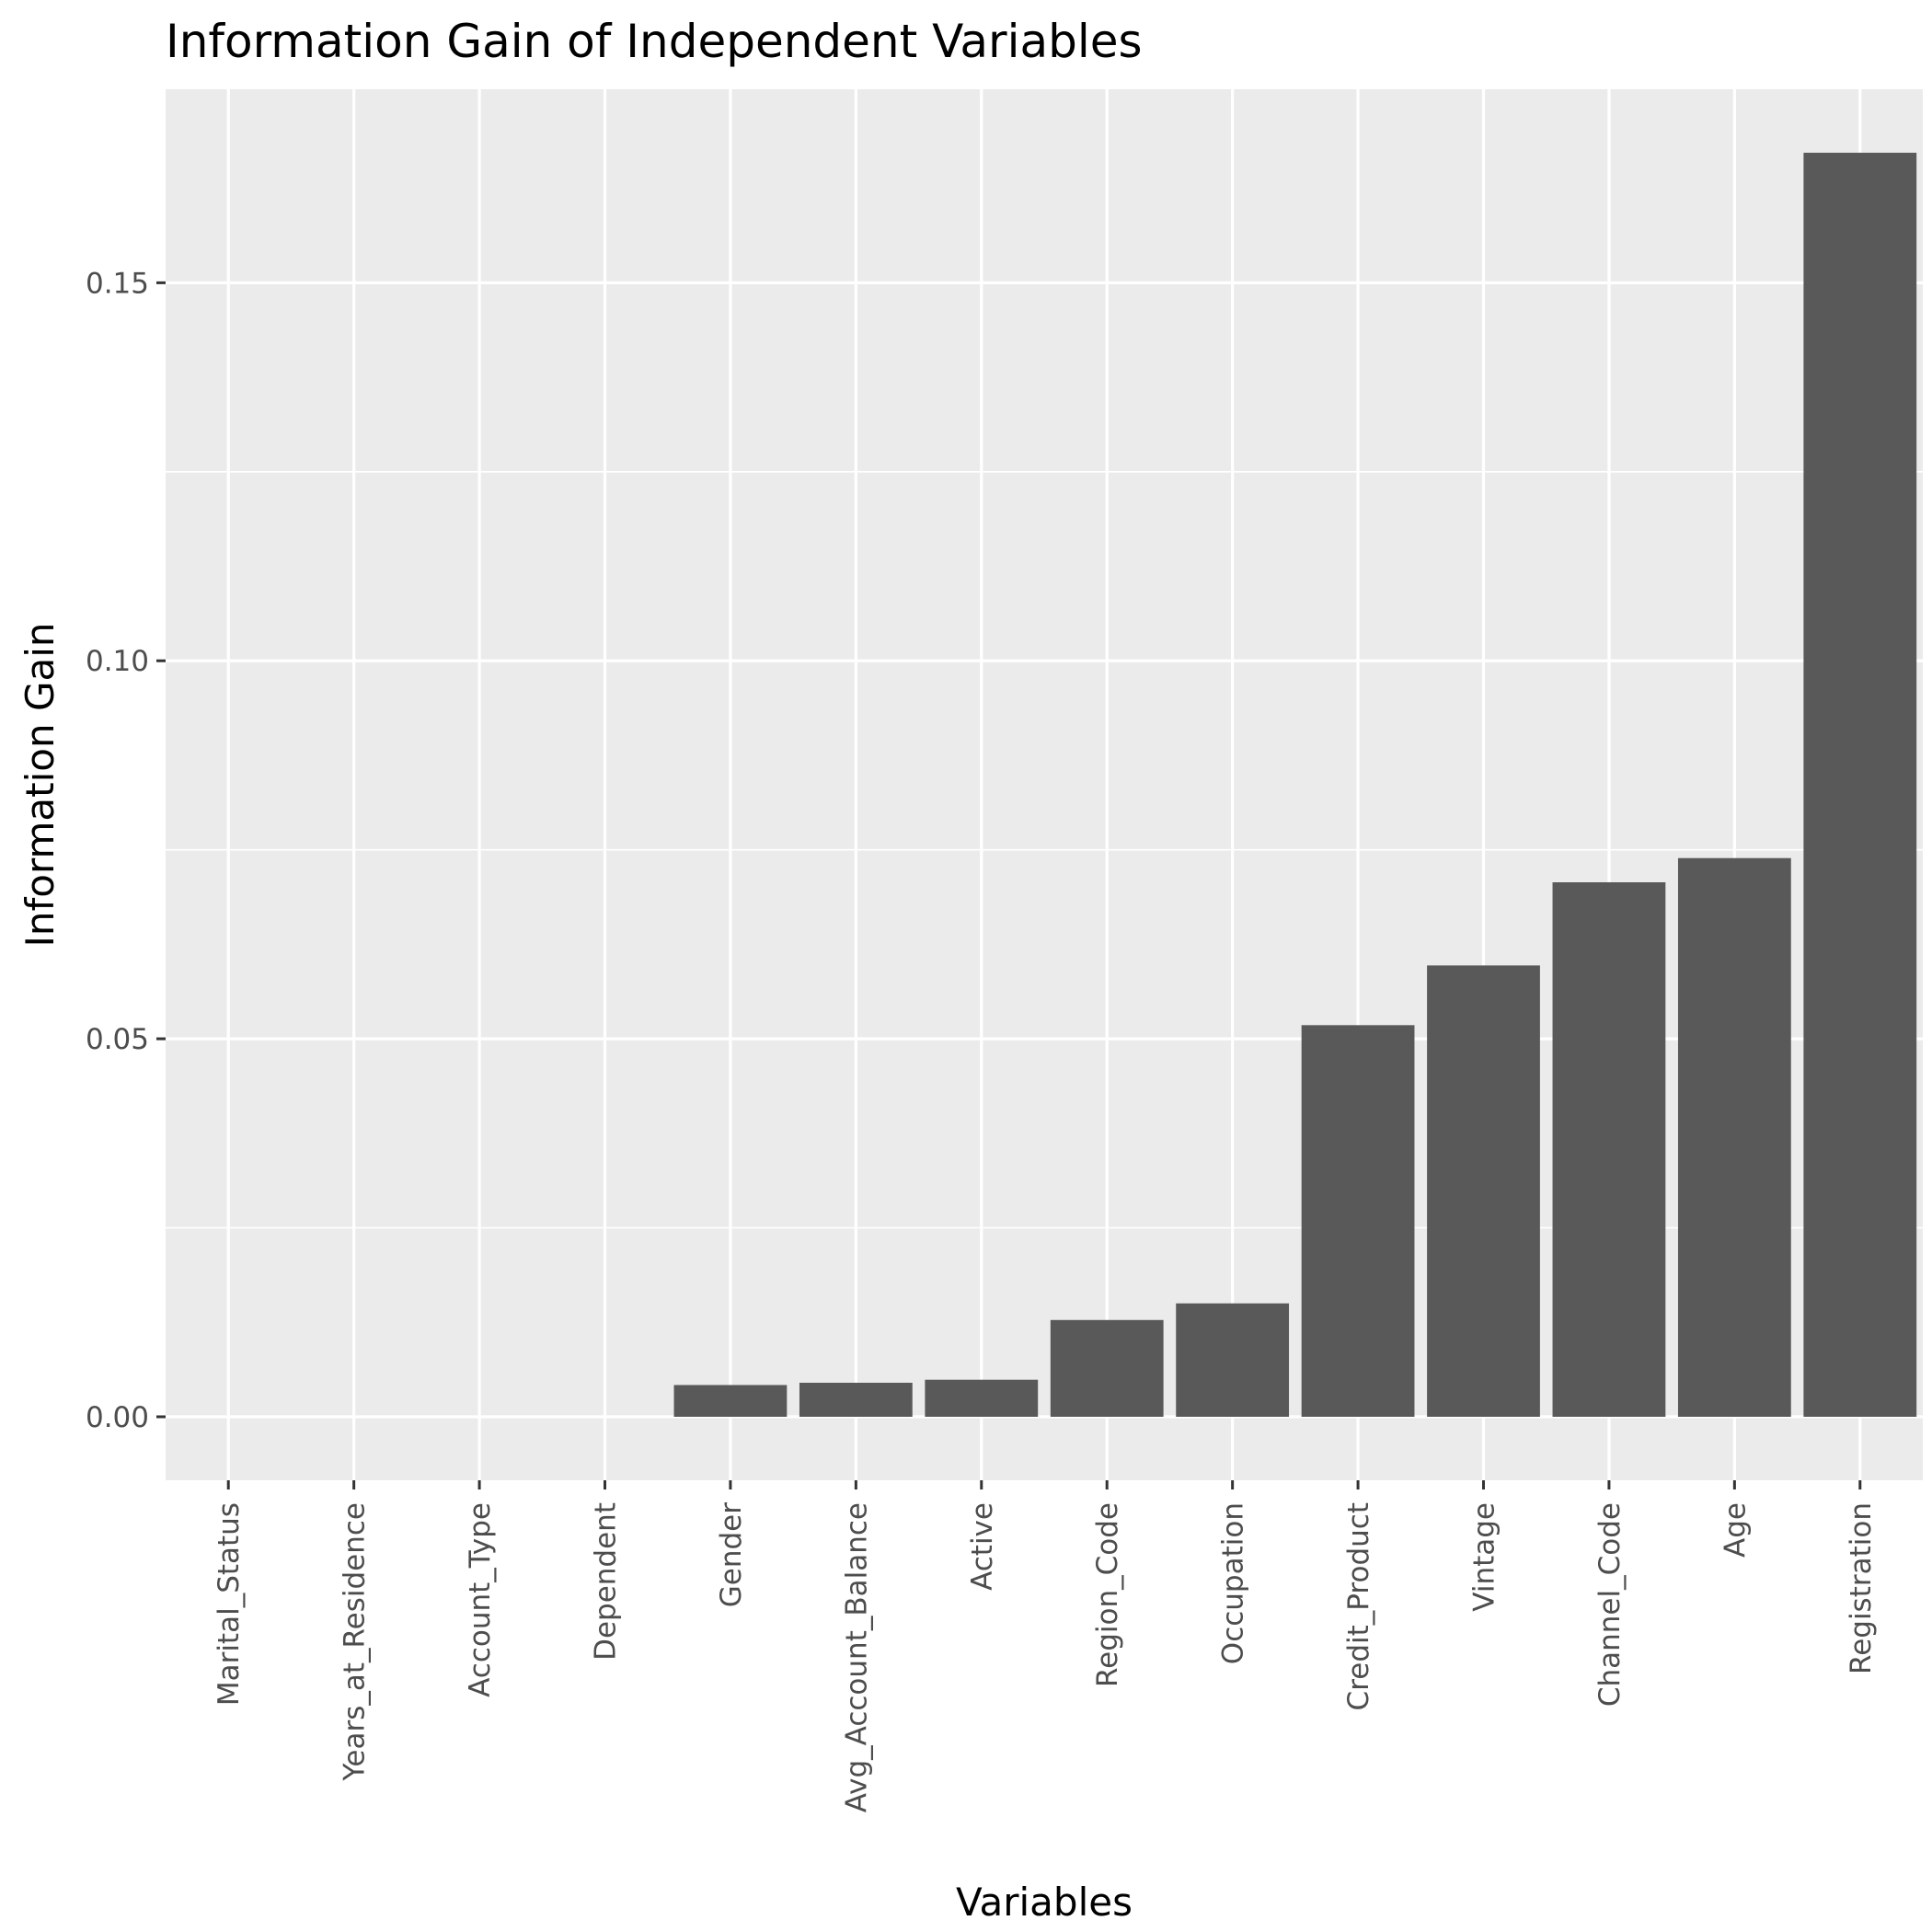  What do you see at coordinates (126, 850) in the screenshot?
I see `y-axis: 0.00 0.05 0.10 0.15` at bounding box center [126, 850].